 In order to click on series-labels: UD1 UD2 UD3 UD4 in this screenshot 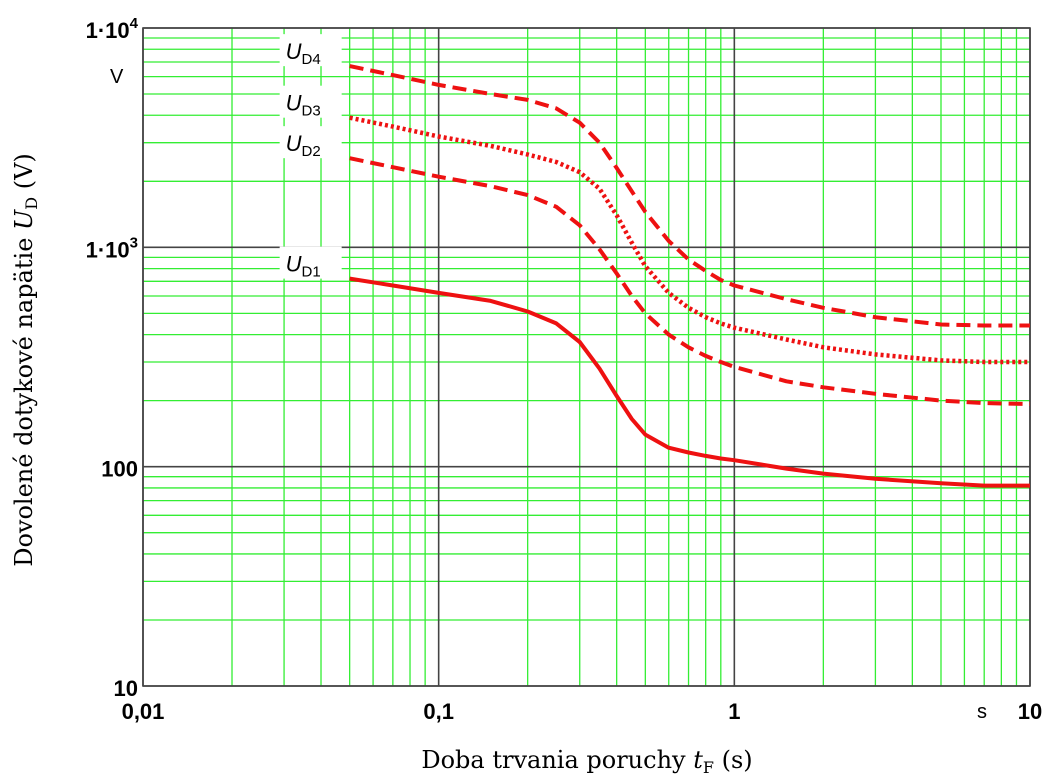, I will do `click(310, 157)`.